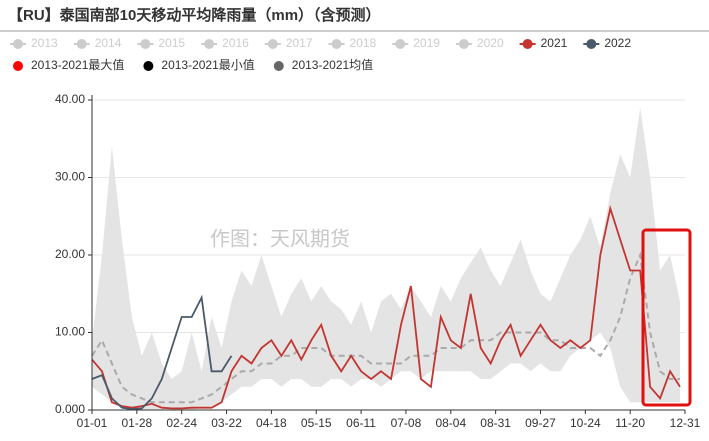 The width and height of the screenshot is (709, 441). What do you see at coordinates (332, 64) in the screenshot?
I see `legend-label: 2013-2021均值` at bounding box center [332, 64].